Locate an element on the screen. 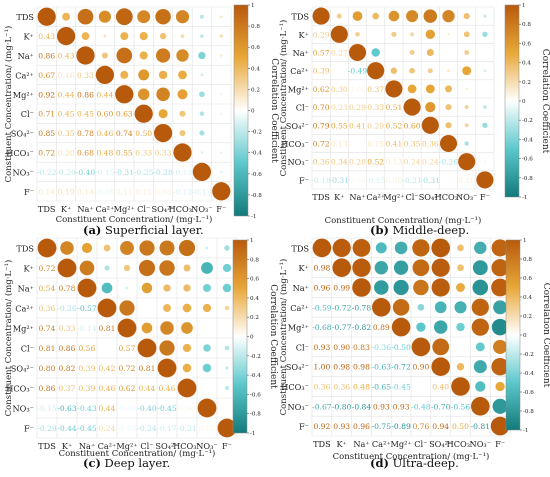 This screenshot has height=477, width=550. correlation-value: 0.70 is located at coordinates (321, 107).